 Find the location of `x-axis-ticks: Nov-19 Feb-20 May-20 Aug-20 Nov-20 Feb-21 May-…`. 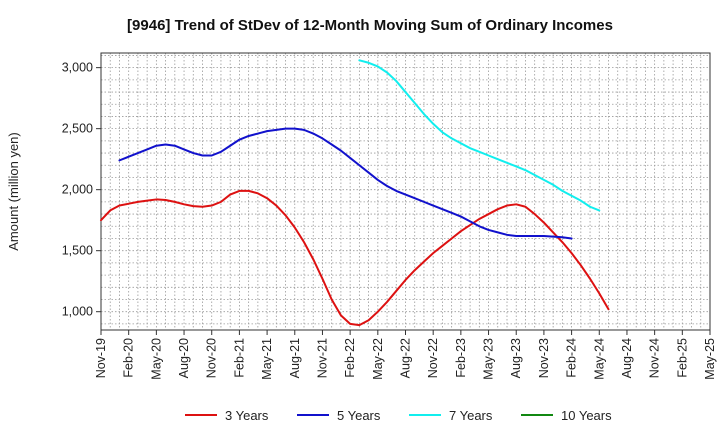

x-axis-ticks: Nov-19 Feb-20 May-20 Aug-20 Nov-20 Feb-21 May-… is located at coordinates (405, 355).